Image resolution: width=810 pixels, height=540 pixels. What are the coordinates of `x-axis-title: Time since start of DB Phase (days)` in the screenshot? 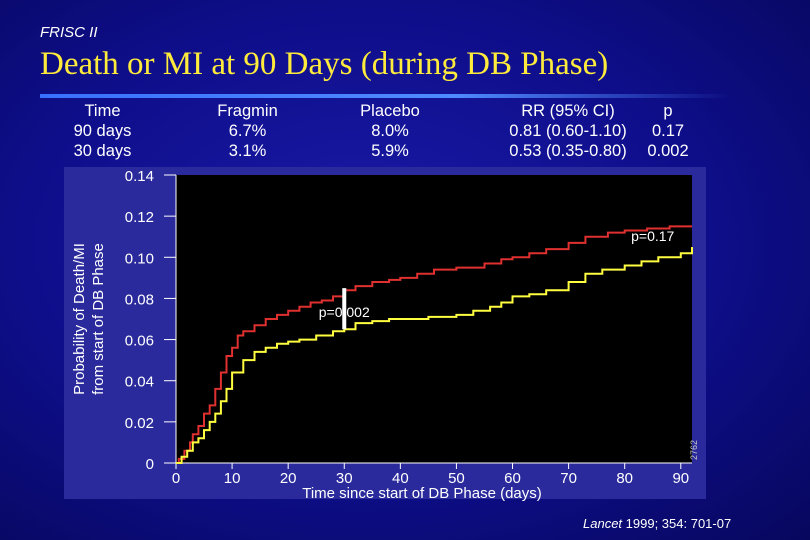 It's located at (422, 493).